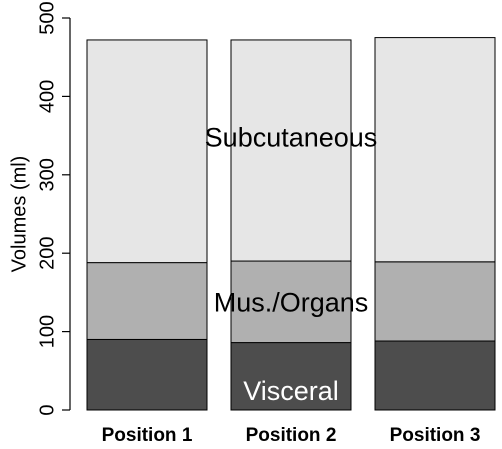  I want to click on y-axis: 0 100 200 300 400 500, so click(53, 208).